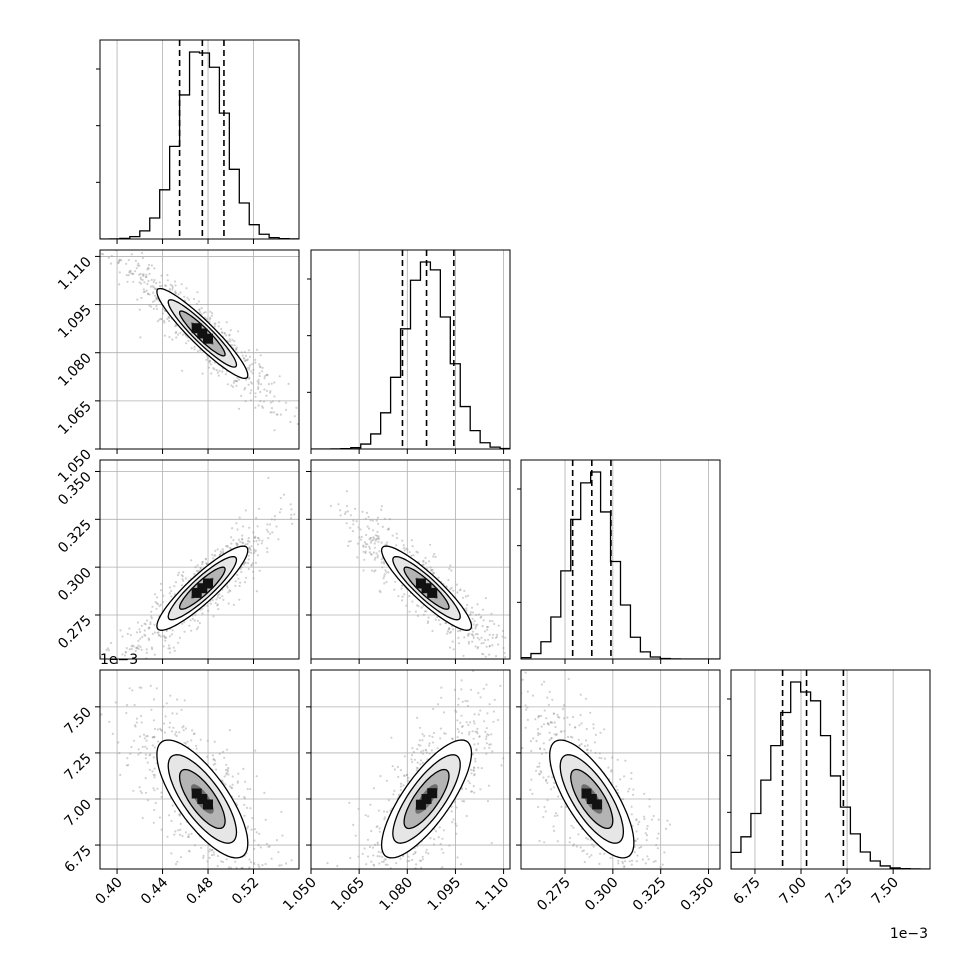 Image resolution: width=970 pixels, height=970 pixels. Describe the element at coordinates (830, 775) in the screenshot. I see `histogram-step` at that location.